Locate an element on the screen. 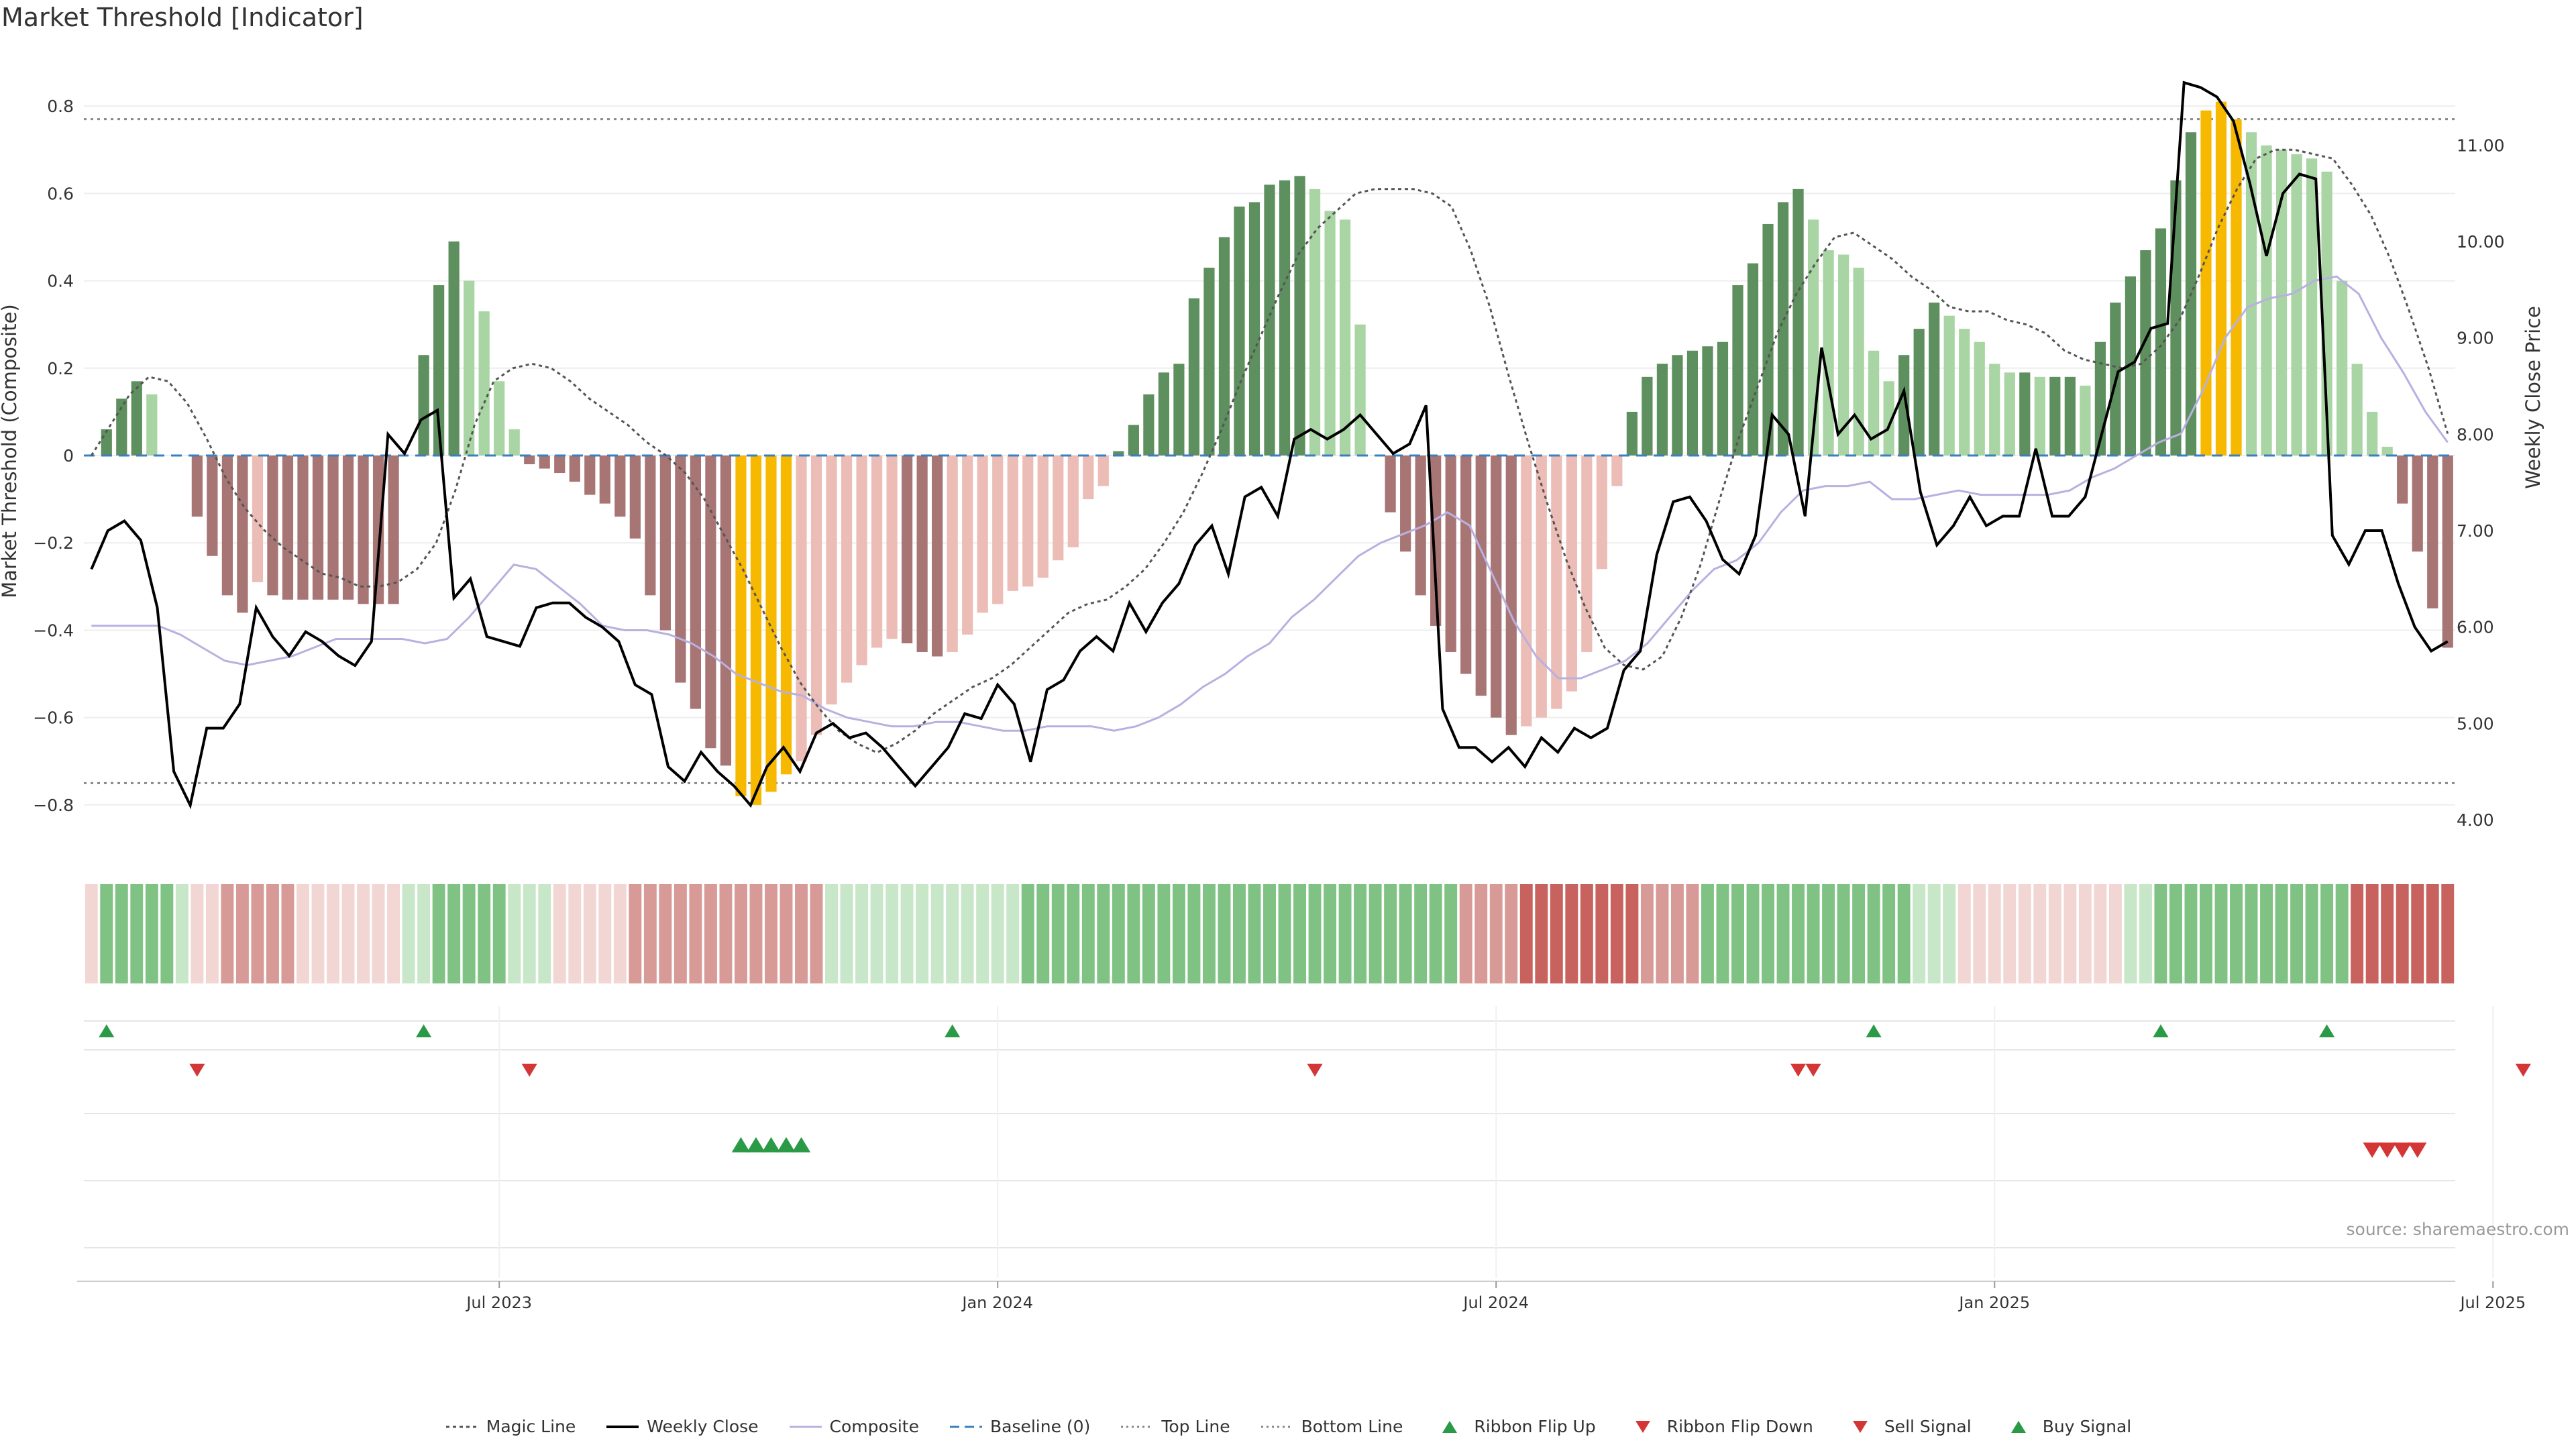 The width and height of the screenshot is (2576, 1449). solid-line-icon is located at coordinates (622, 1426).